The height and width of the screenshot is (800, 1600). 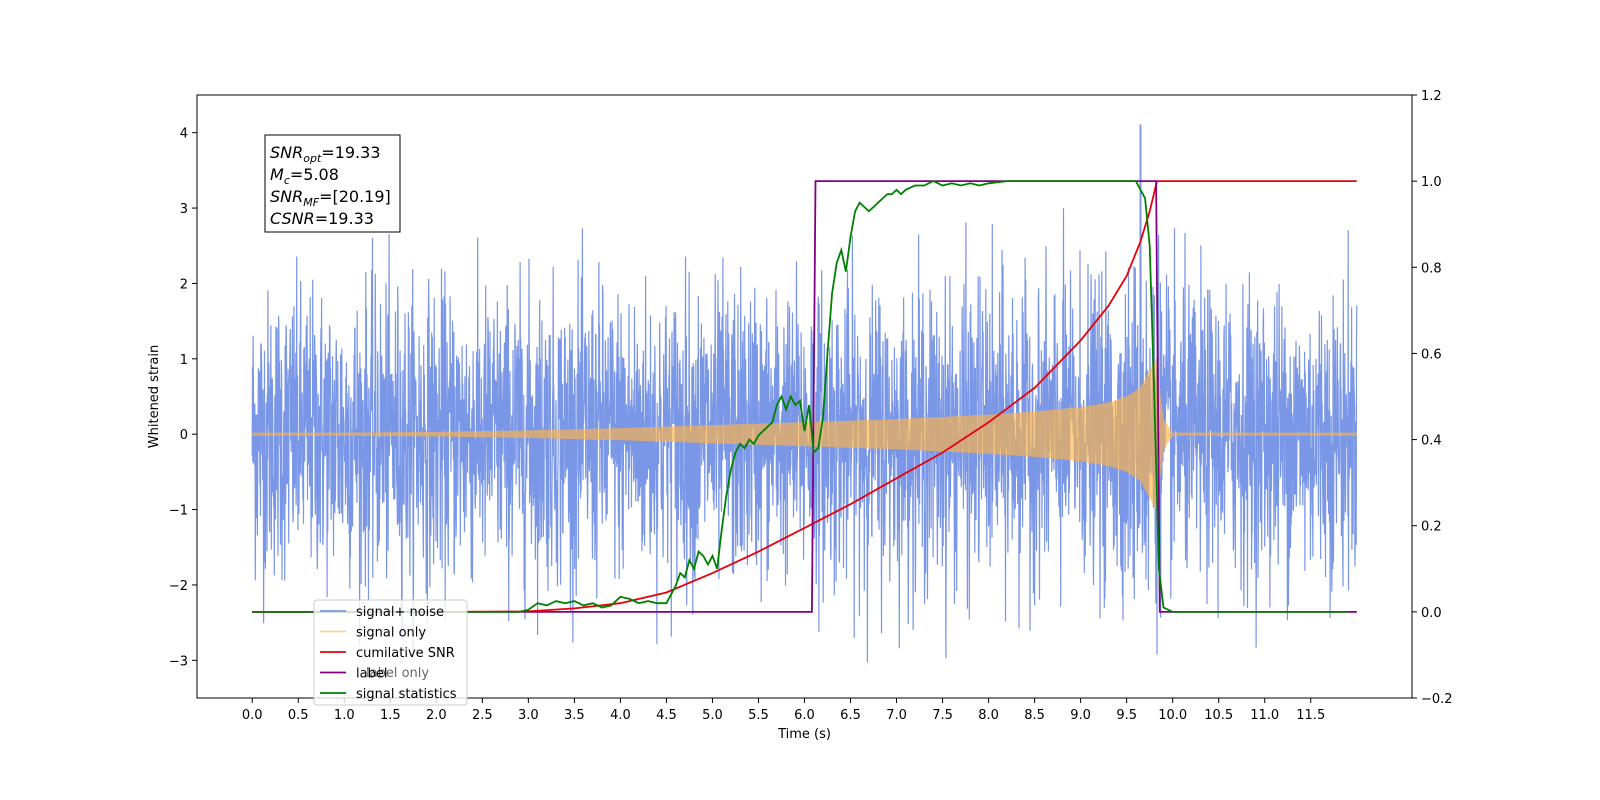 I want to click on legend-frame, so click(x=390, y=652).